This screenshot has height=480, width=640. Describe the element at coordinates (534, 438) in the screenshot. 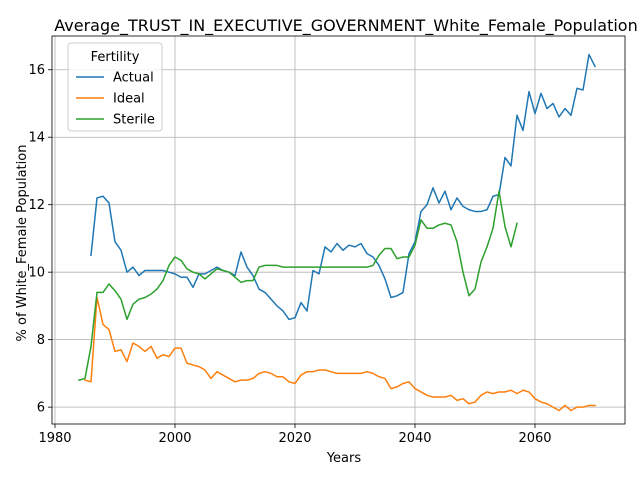

I see `x-tick-label: 2060` at that location.